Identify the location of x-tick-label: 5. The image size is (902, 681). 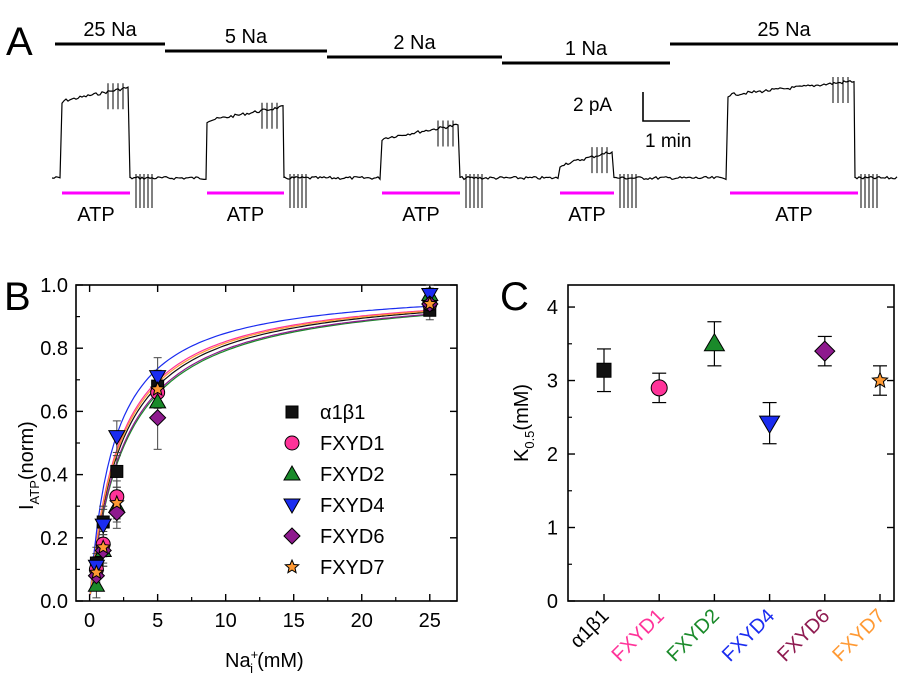
(157, 621).